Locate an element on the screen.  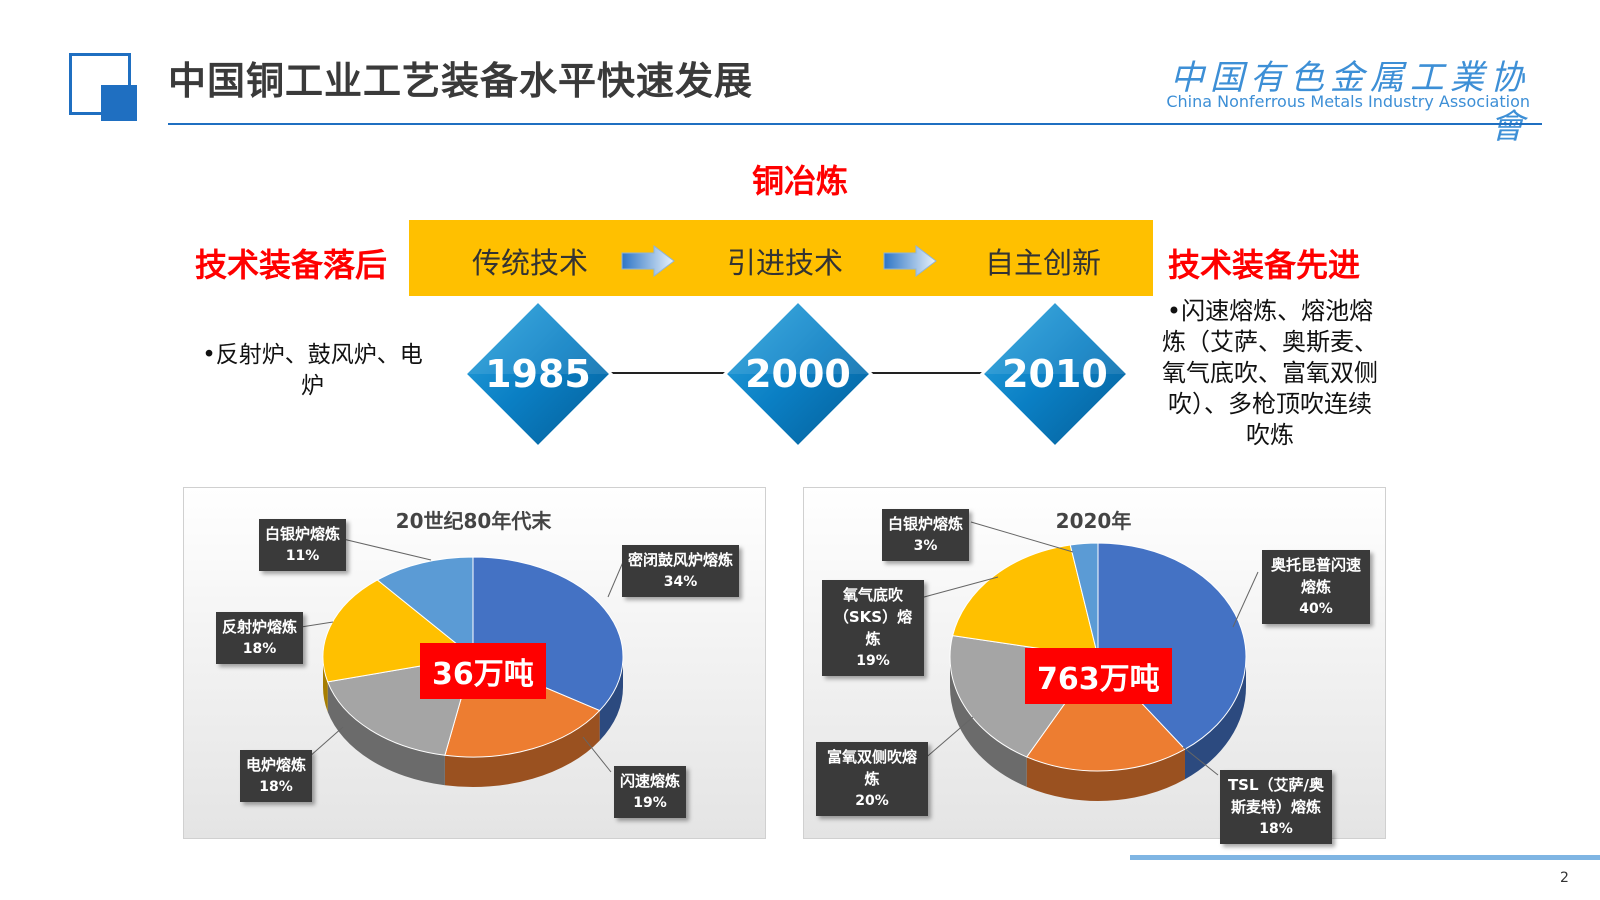
status-backward: 技术装备落后 is located at coordinates (291, 265).